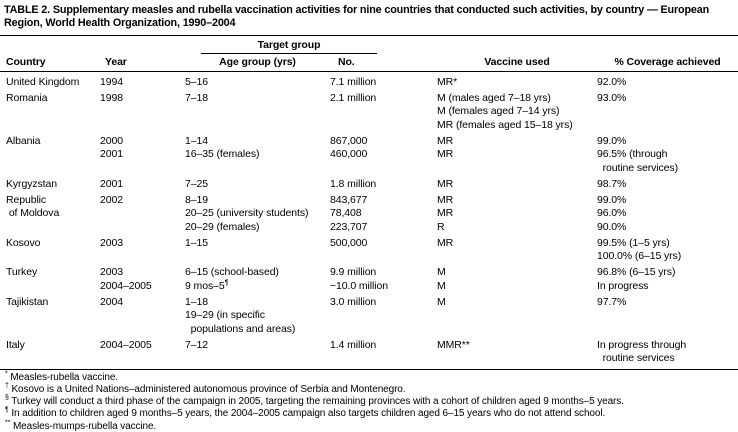  Describe the element at coordinates (383, 352) in the screenshot. I see `cell-no: 1.4 million` at that location.